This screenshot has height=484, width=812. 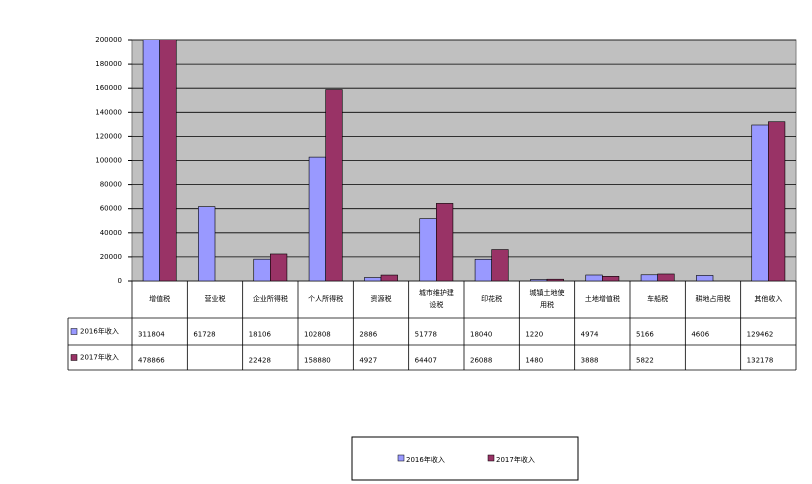 I want to click on legend-label: 2017年收入, so click(x=515, y=459).